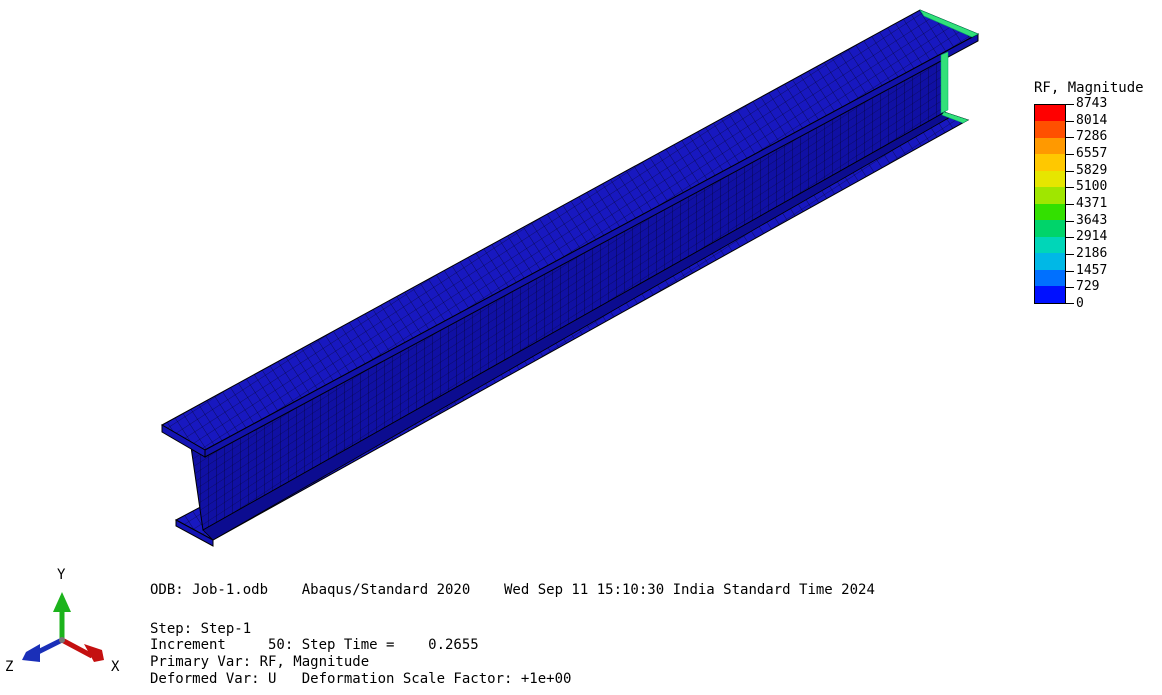 The image size is (1162, 695). What do you see at coordinates (1092, 170) in the screenshot?
I see `legend-tick-label: 5829` at bounding box center [1092, 170].